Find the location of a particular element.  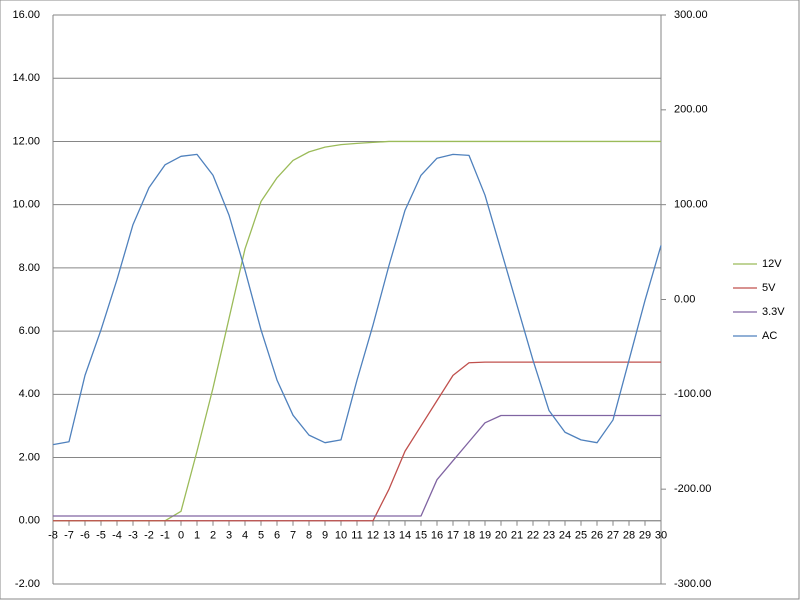

y-tick-label: 6.00 is located at coordinates (29, 331).